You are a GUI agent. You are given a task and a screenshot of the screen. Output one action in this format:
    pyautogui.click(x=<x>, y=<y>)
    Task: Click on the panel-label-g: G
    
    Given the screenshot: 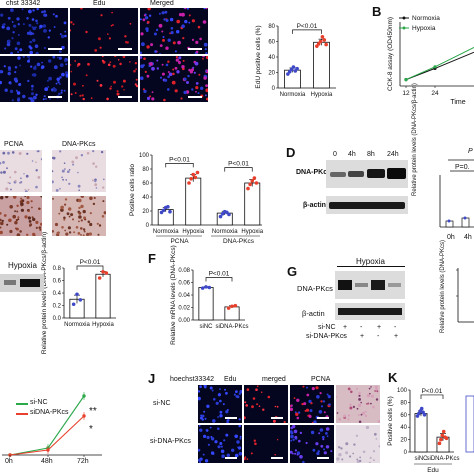 What is the action you would take?
    pyautogui.click(x=292, y=271)
    